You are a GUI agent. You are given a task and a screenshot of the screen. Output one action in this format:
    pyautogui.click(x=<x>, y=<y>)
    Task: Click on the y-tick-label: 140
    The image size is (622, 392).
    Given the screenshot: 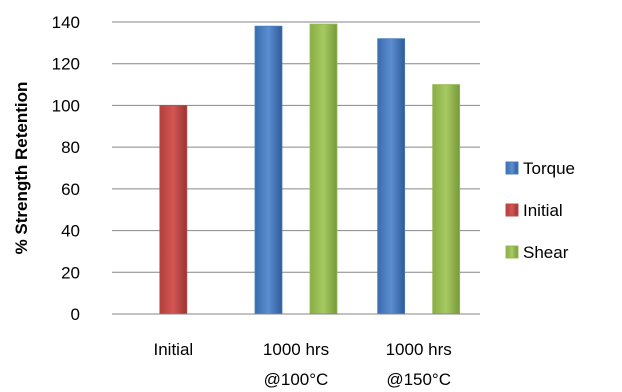 What is the action you would take?
    pyautogui.click(x=66, y=22)
    